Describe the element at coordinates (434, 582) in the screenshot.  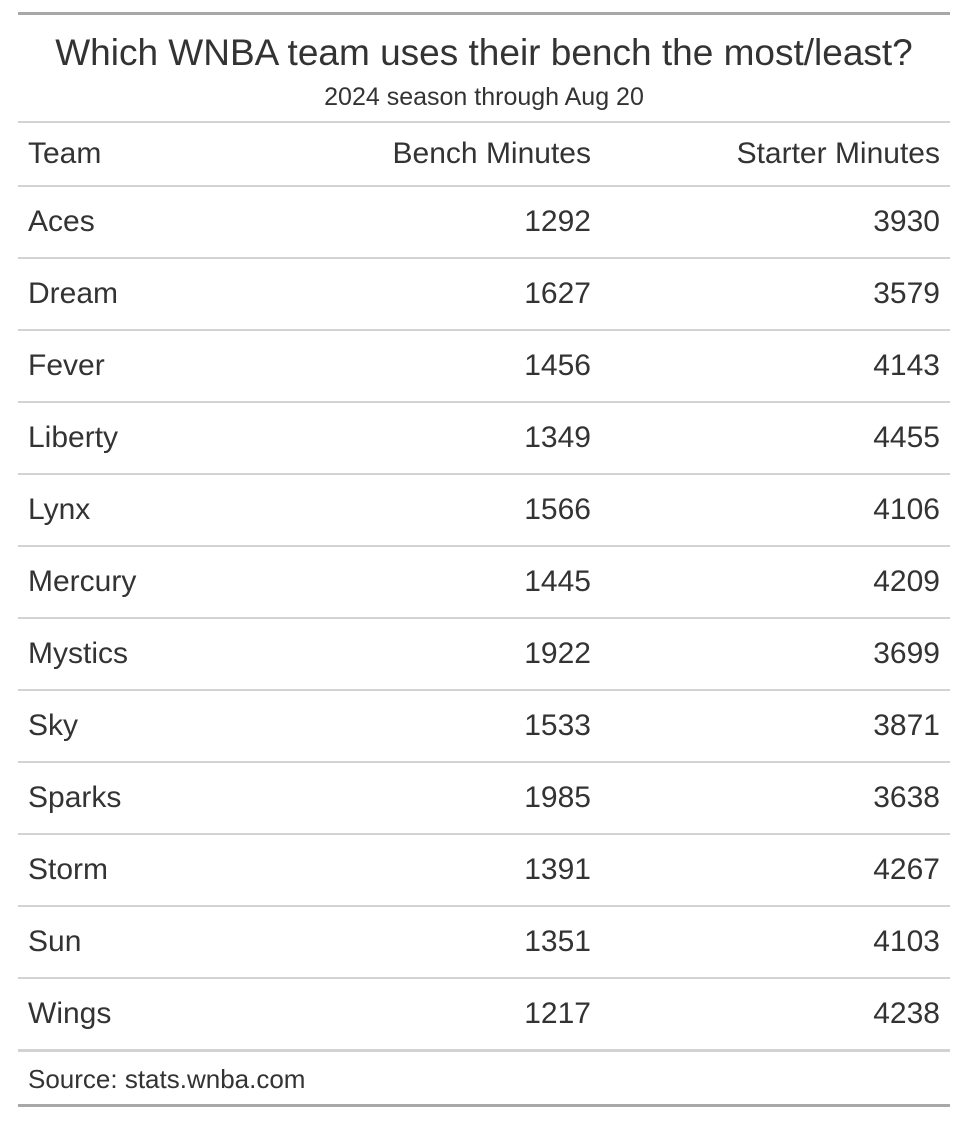
I see `bench-minutes-cell: 1445` at that location.